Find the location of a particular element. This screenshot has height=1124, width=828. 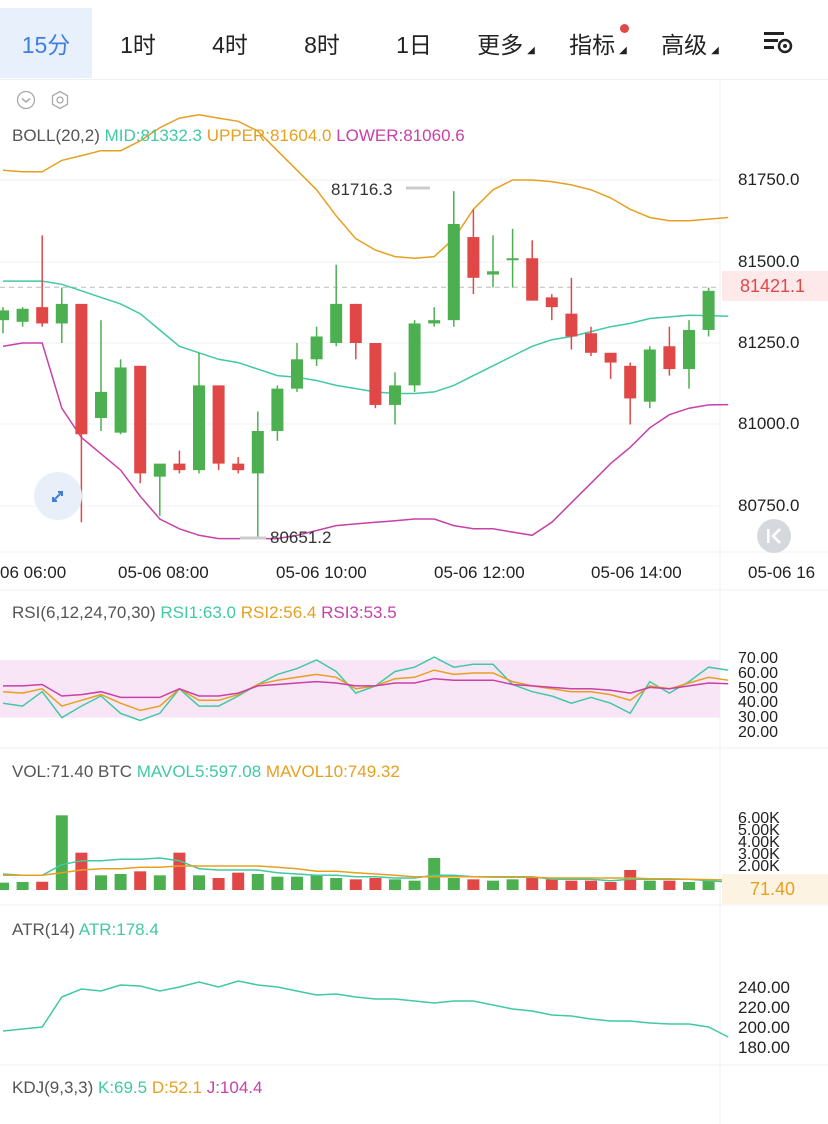

rsi-axis-label: 40.00 is located at coordinates (758, 702).